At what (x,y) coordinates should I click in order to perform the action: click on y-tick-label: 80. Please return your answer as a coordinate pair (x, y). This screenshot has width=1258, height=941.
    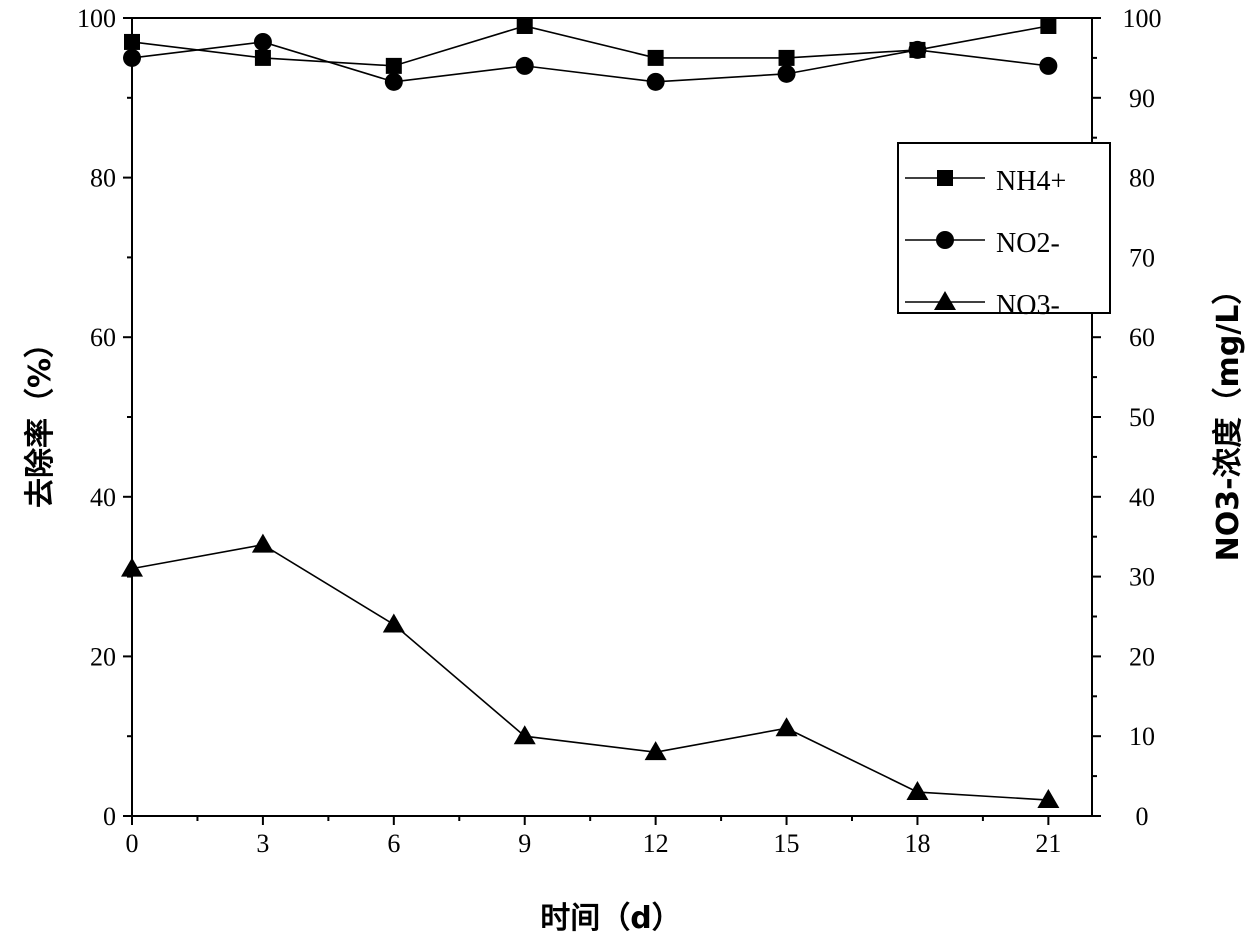
    Looking at the image, I should click on (103, 178).